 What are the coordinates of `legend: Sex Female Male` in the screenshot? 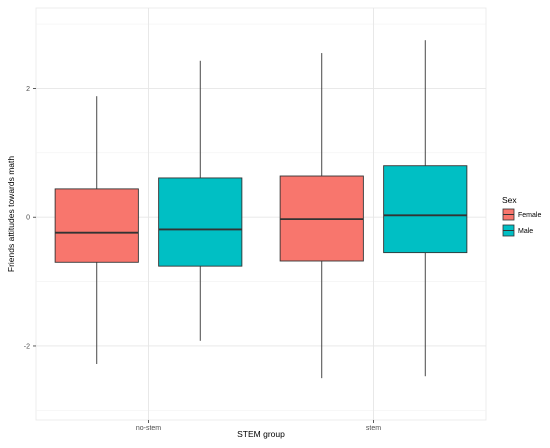 It's located at (521, 216).